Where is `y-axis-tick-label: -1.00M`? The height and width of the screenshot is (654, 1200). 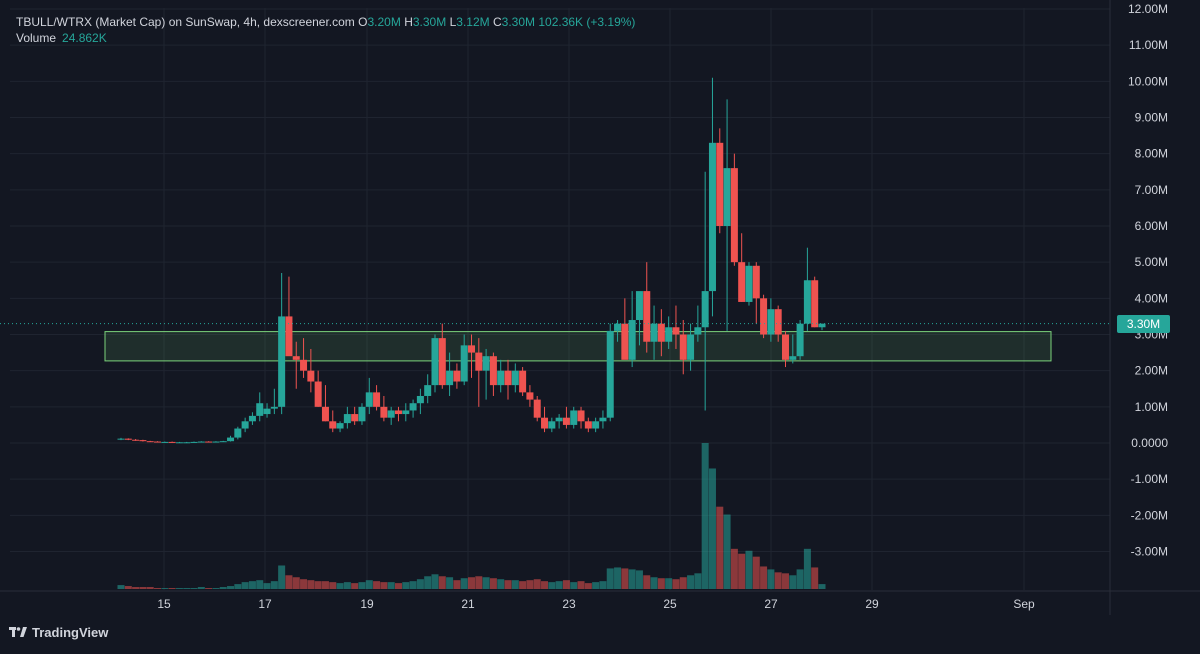 y-axis-tick-label: -1.00M is located at coordinates (1149, 479).